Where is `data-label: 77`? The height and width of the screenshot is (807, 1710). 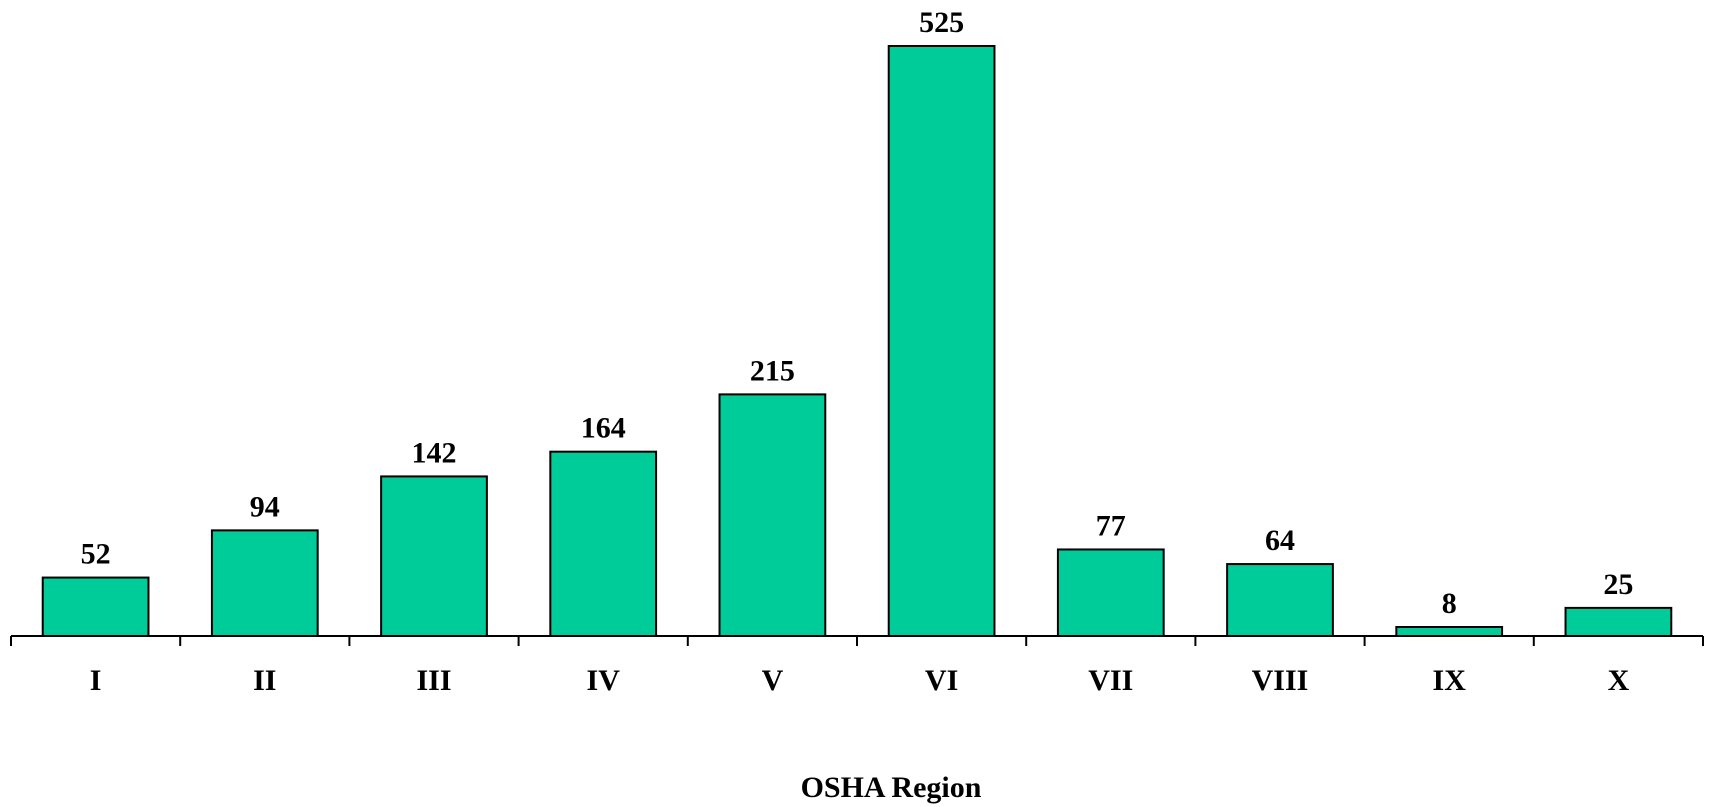 data-label: 77 is located at coordinates (1111, 525).